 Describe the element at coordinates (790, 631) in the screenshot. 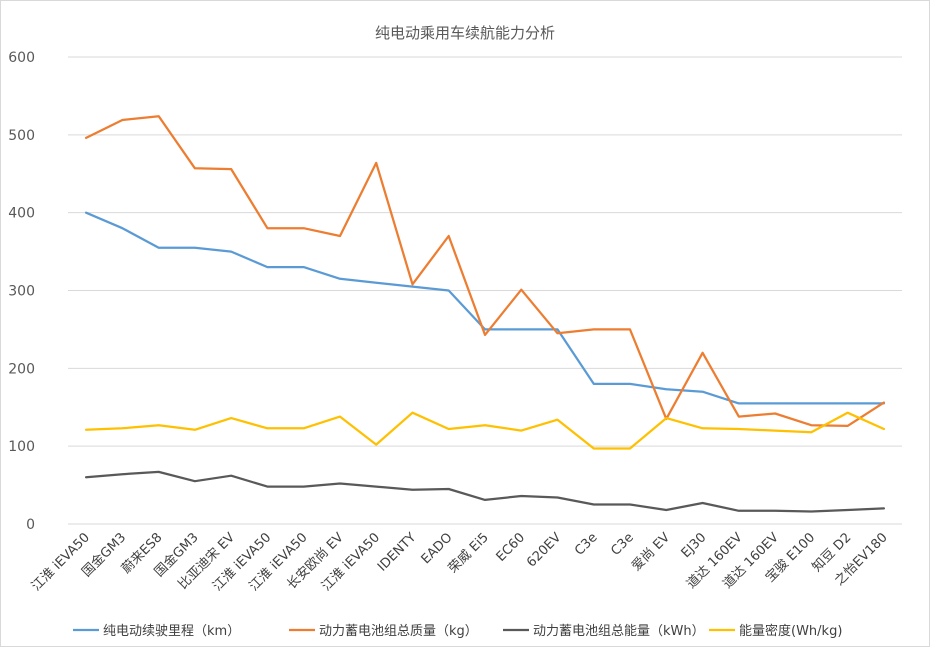

I see `legend-label: 能量密度(Wh/kg)` at that location.